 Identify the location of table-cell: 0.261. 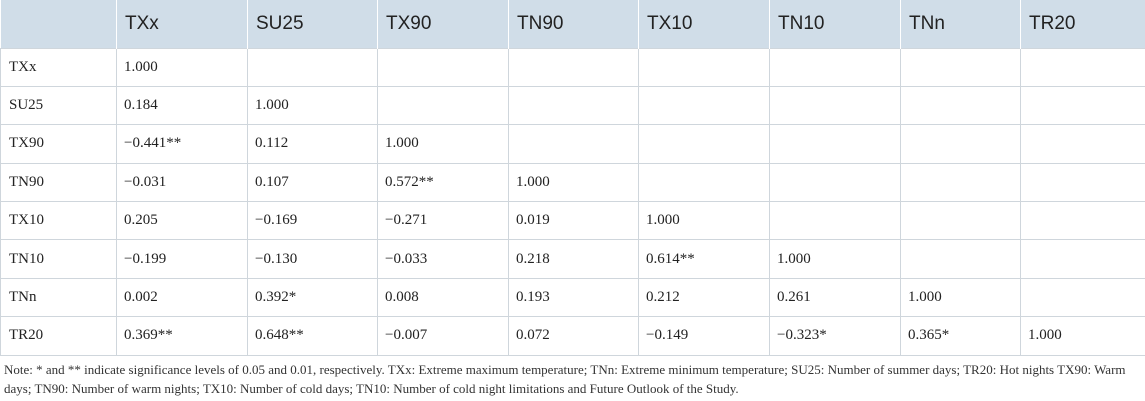
(835, 297).